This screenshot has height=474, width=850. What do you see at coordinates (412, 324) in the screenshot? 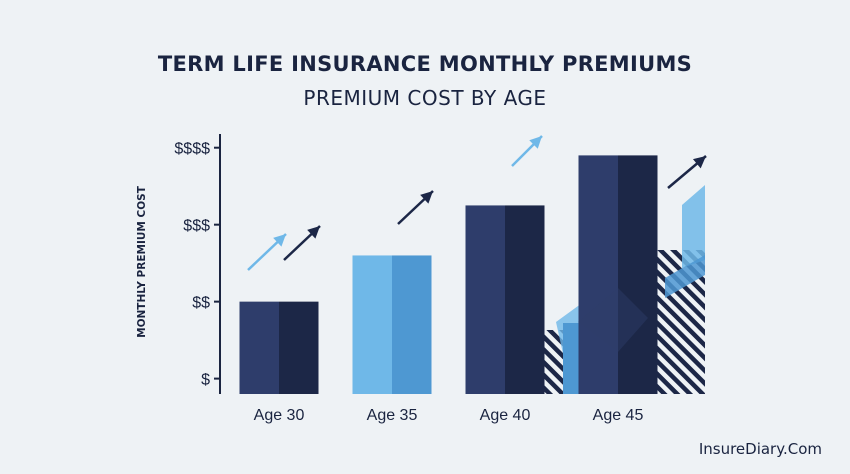
I see `bar-2-shade` at bounding box center [412, 324].